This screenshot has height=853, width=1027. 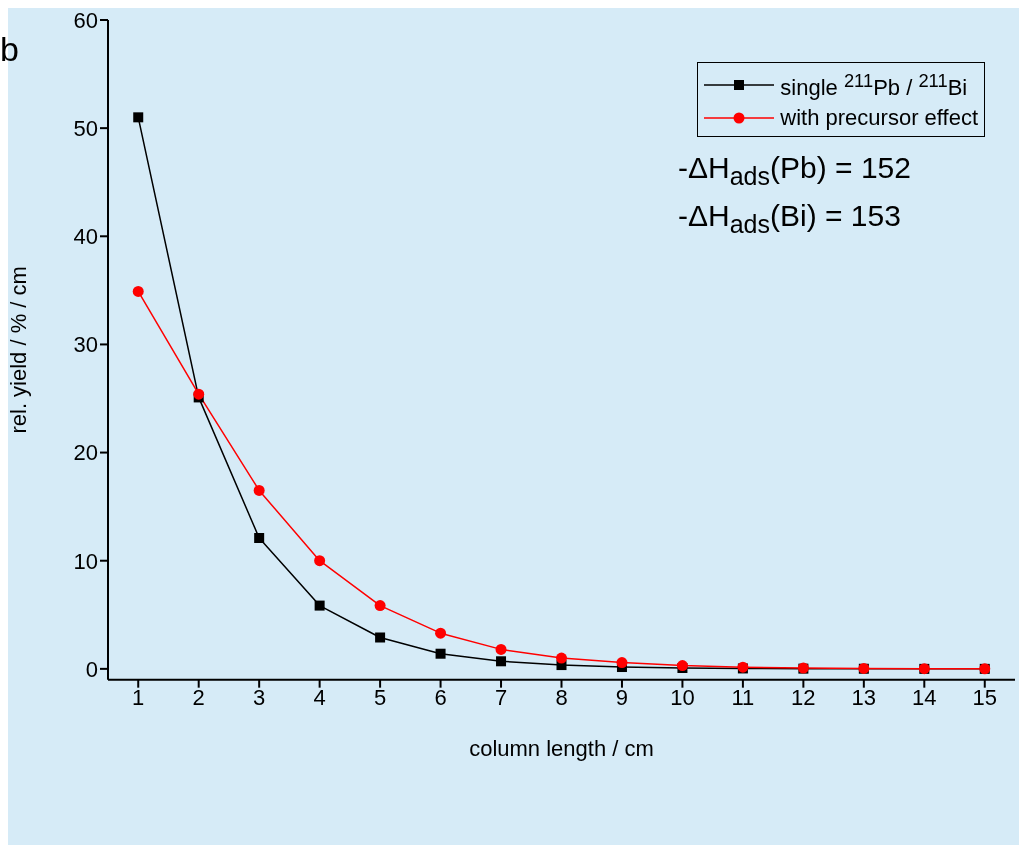 I want to click on x-tick-label: 11, so click(x=743, y=698).